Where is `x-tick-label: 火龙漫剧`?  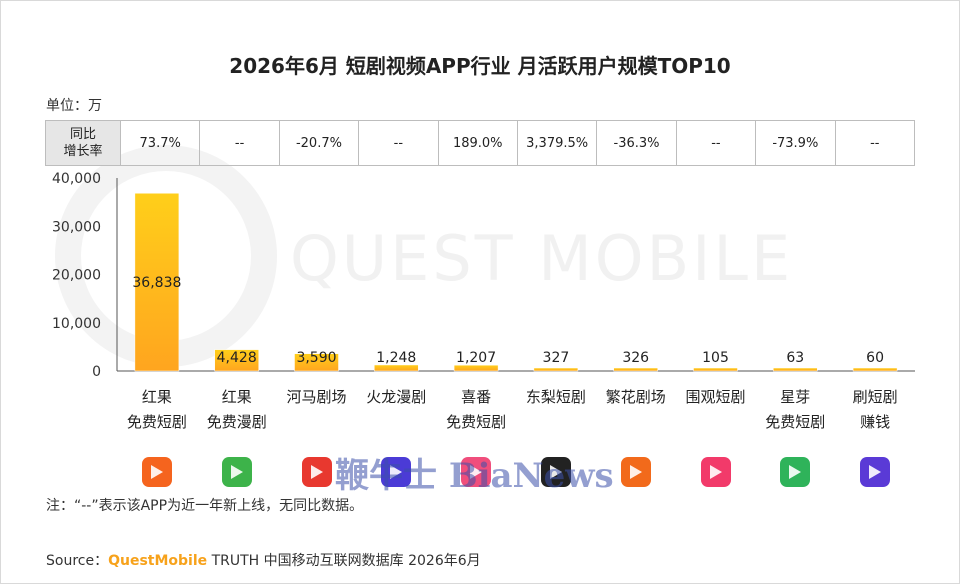 x-tick-label: 火龙漫剧 is located at coordinates (396, 397).